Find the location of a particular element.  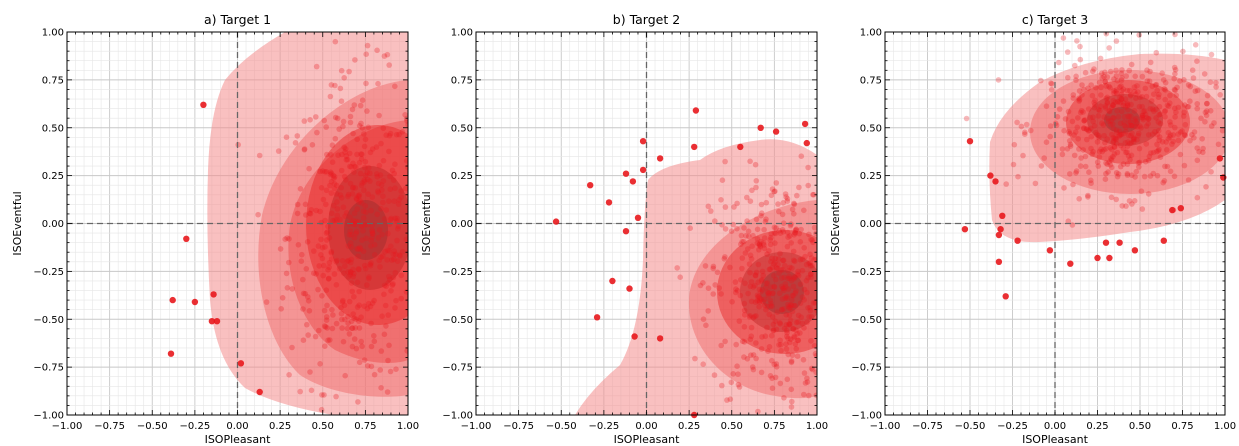

density-regions is located at coordinates (696, 277).